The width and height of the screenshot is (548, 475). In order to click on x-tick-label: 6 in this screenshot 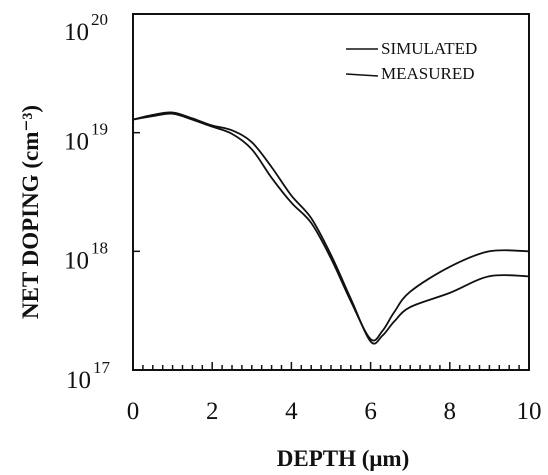, I will do `click(370, 411)`.